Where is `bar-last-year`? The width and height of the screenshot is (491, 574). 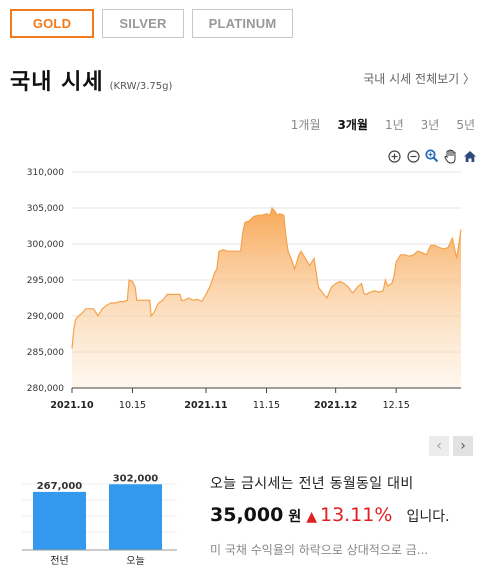 bar-last-year is located at coordinates (59, 520).